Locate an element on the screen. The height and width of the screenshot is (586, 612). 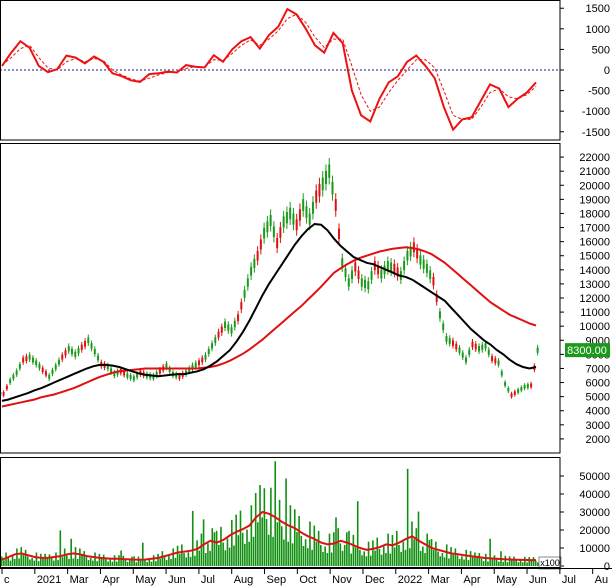
y-tick-label: 0 is located at coordinates (607, 567).